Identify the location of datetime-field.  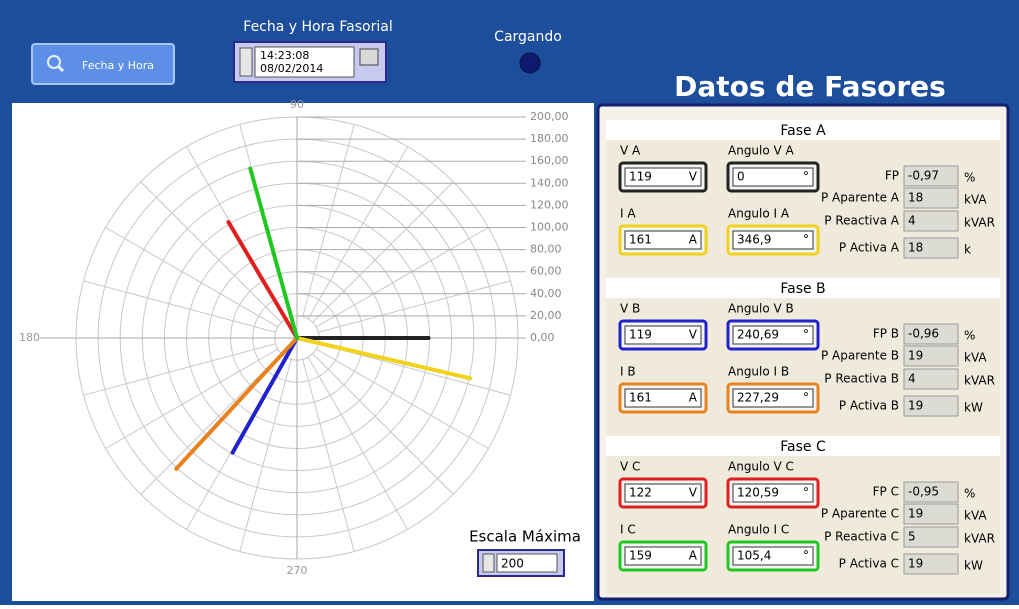
(304, 62).